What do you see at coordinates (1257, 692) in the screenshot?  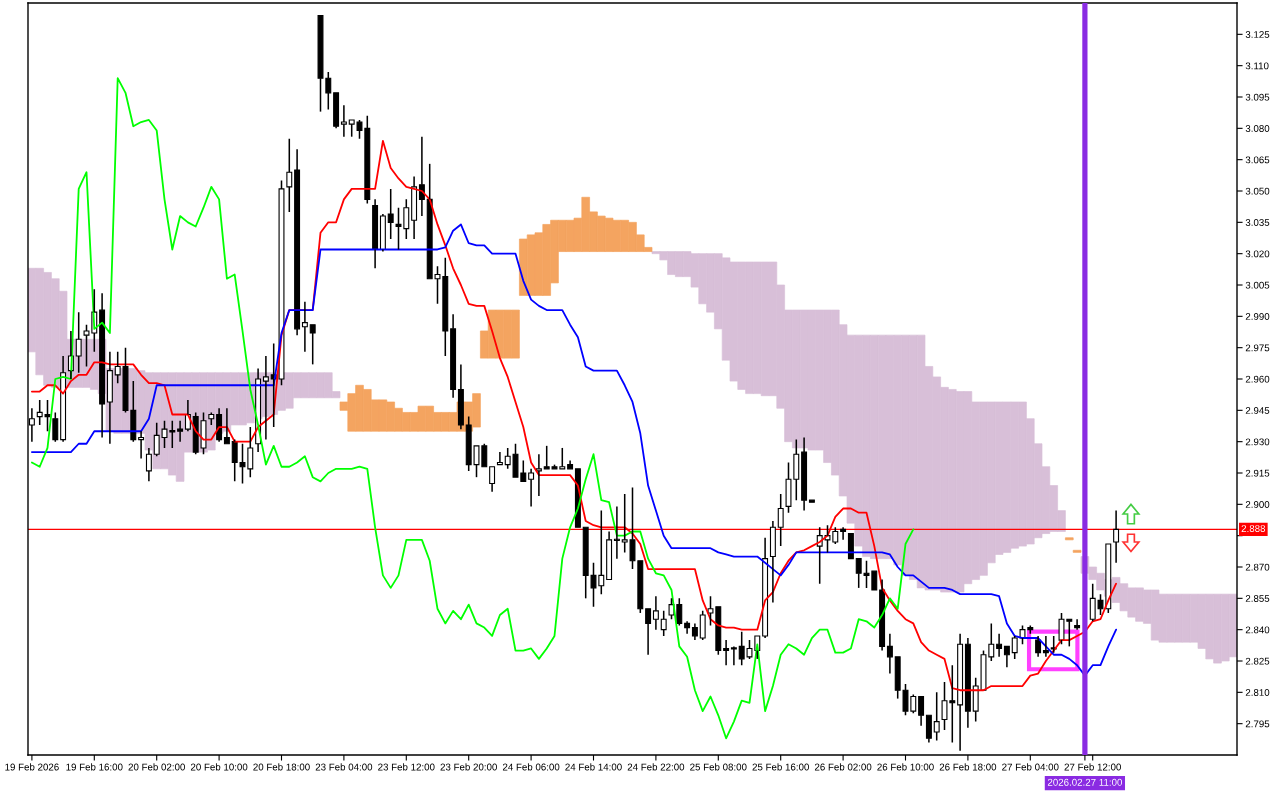 I see `y-tick-label: 2.810` at bounding box center [1257, 692].